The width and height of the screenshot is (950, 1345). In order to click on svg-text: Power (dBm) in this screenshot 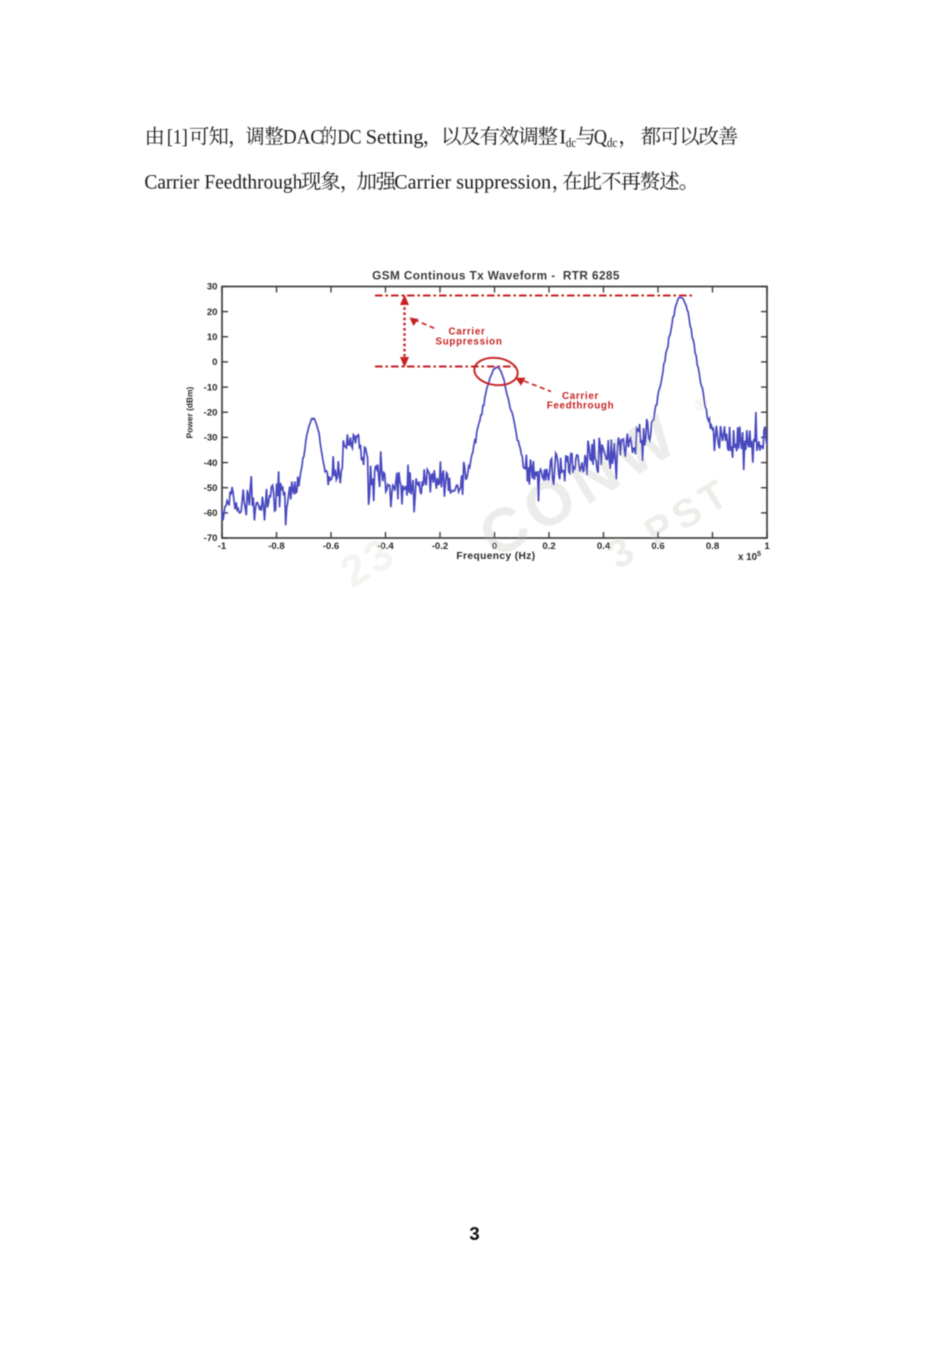, I will do `click(190, 412)`.